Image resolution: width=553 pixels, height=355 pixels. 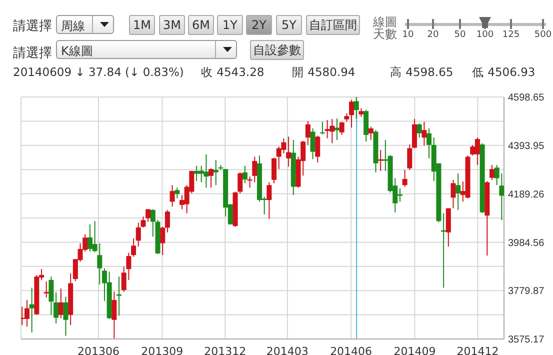 I want to click on text: 100, so click(x=485, y=35).